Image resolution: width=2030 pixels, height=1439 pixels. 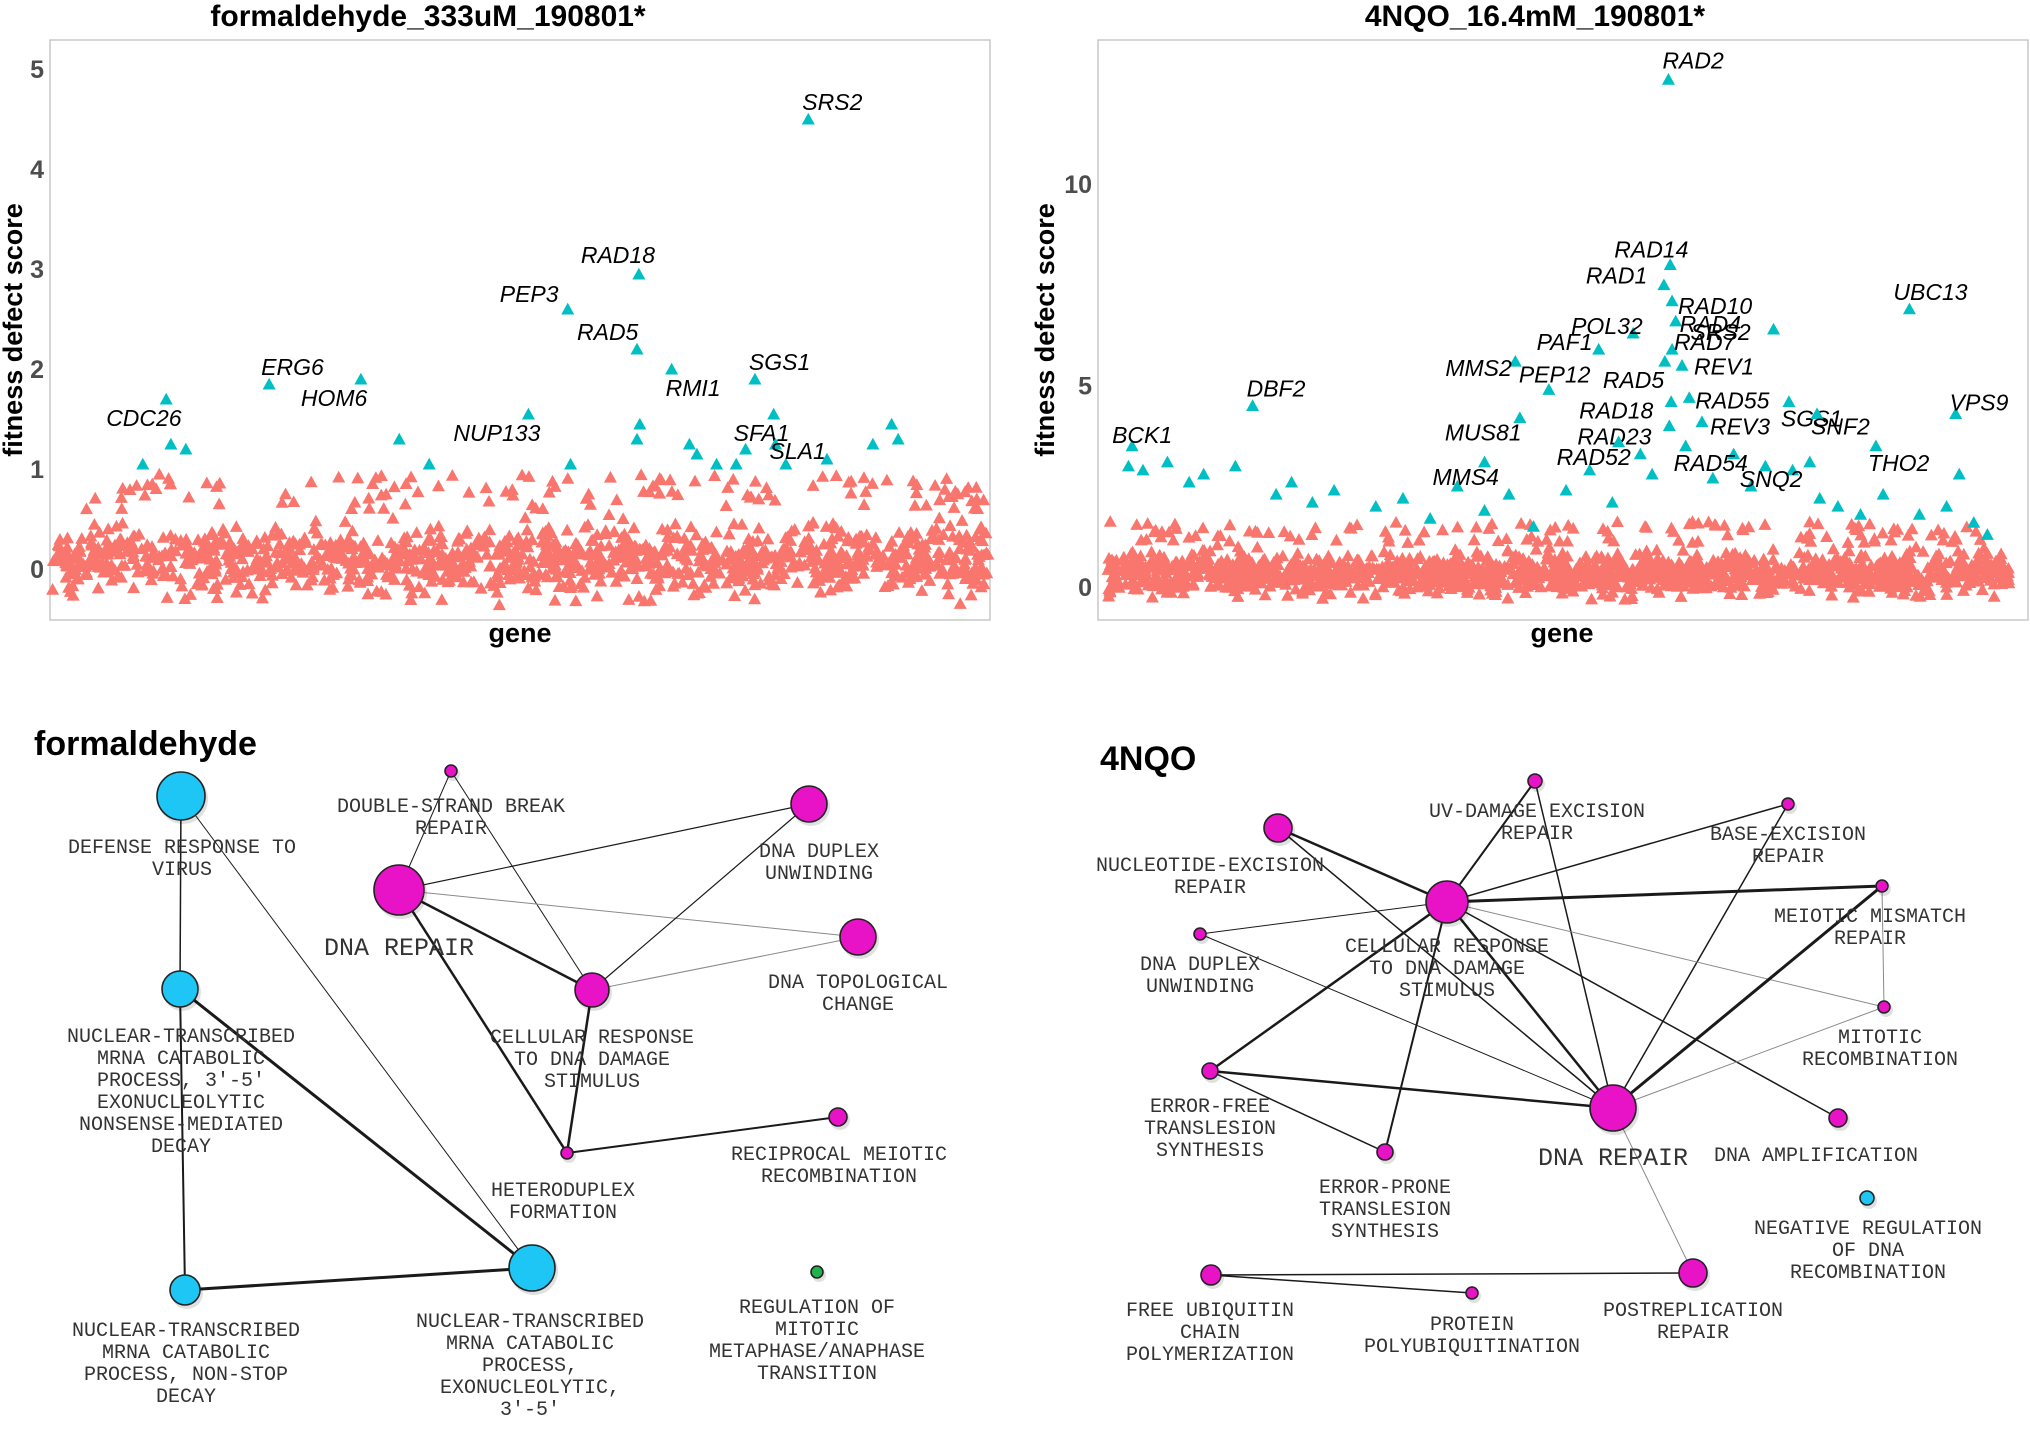 I want to click on node-polyub, so click(x=1472, y=1293).